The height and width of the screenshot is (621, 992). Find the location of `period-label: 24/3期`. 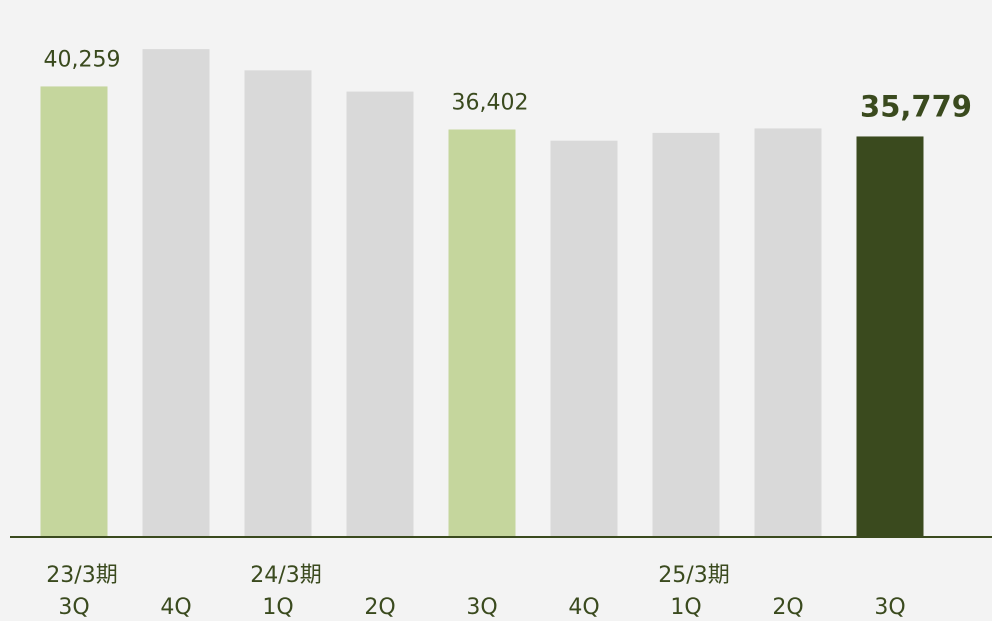

period-label: 24/3期 is located at coordinates (285, 575).